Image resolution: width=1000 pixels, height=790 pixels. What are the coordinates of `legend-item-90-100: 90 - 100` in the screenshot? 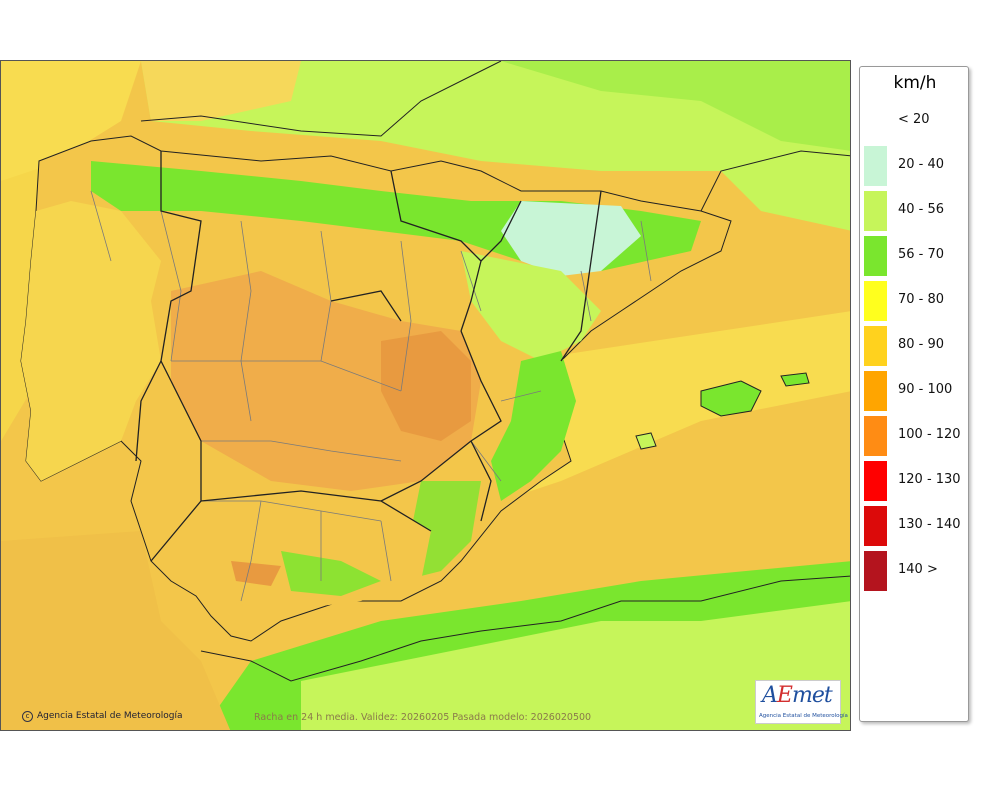 It's located at (916, 391).